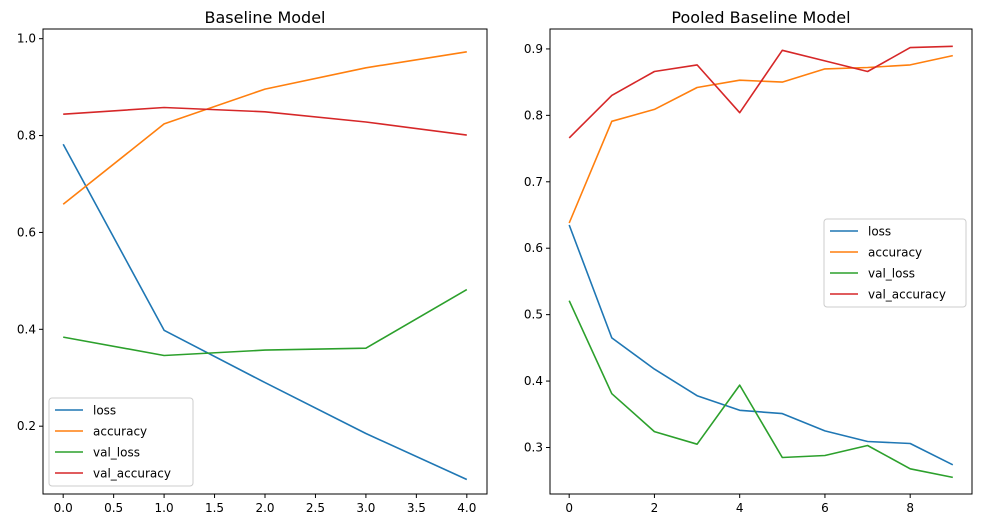 The height and width of the screenshot is (528, 981). What do you see at coordinates (655, 508) in the screenshot?
I see `x-tick-label: 2` at bounding box center [655, 508].